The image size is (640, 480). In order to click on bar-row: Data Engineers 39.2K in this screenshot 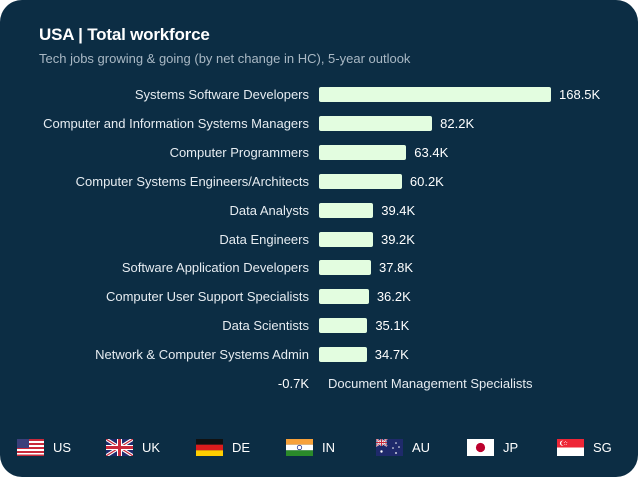, I will do `click(319, 240)`.